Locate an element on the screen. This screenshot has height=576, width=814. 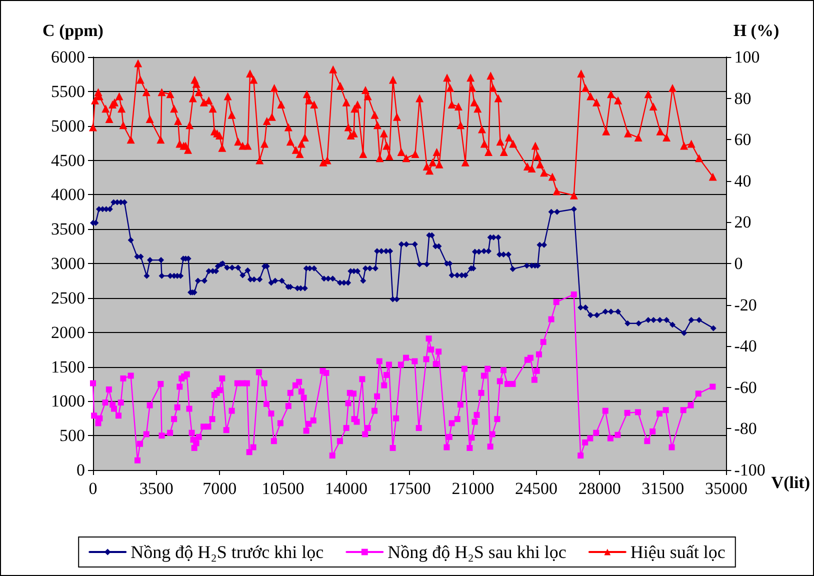
y-tick-label: 0 is located at coordinates (80, 470).